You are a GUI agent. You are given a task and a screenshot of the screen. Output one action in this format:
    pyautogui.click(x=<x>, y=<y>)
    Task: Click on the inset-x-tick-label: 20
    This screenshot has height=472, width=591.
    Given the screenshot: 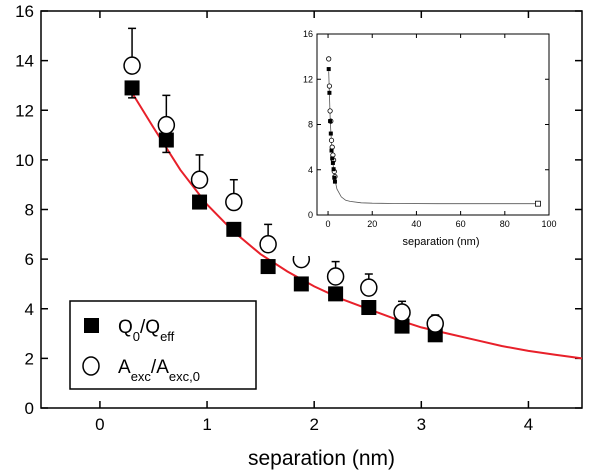 What is the action you would take?
    pyautogui.click(x=372, y=224)
    